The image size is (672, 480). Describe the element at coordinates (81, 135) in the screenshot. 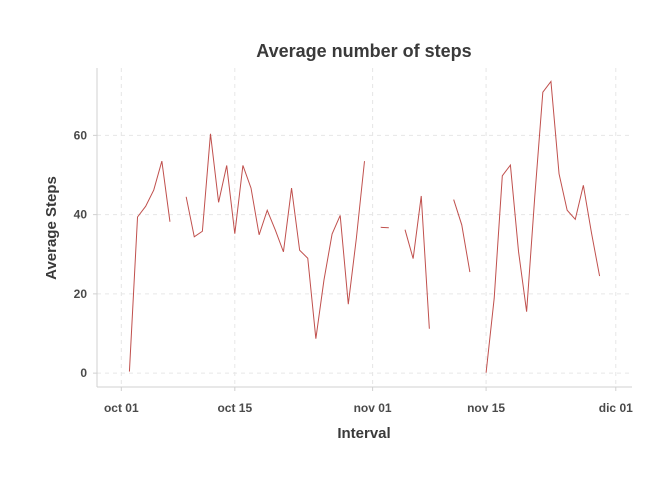

I see `y-tick-label: 60` at that location.